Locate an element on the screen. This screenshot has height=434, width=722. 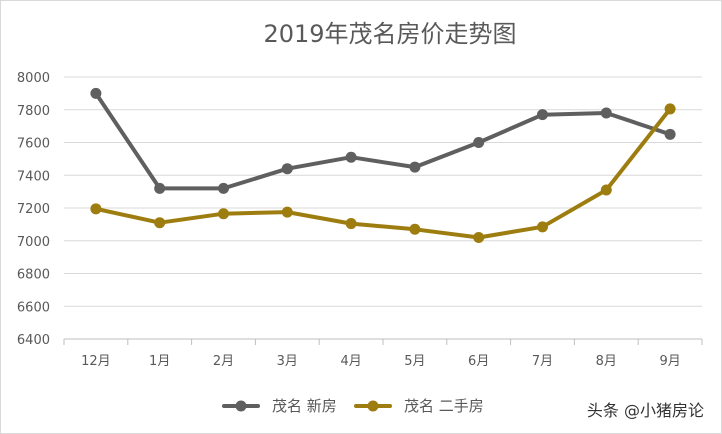
x-tick-label: 2月 is located at coordinates (223, 361).